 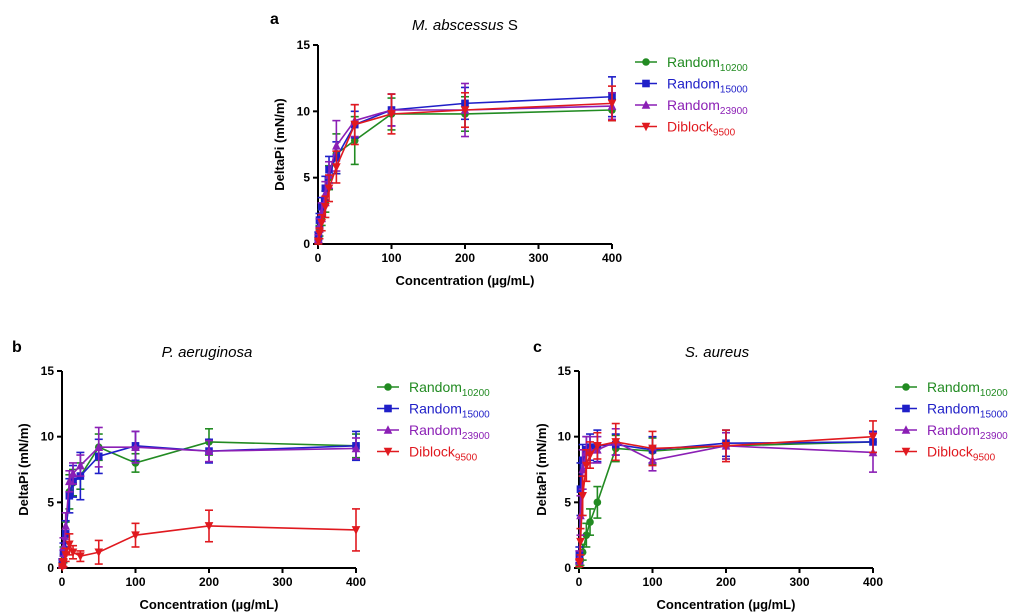 I want to click on chart-title: S. aureus, so click(x=717, y=352).